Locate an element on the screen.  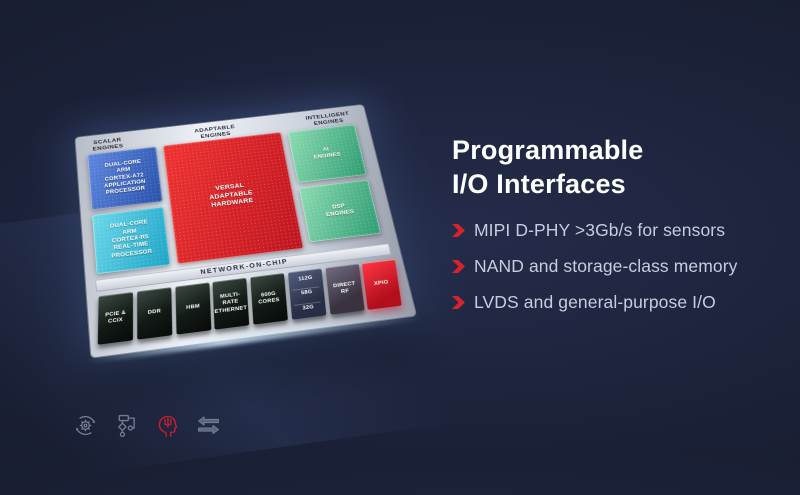
workflow-glyph is located at coordinates (126, 425).